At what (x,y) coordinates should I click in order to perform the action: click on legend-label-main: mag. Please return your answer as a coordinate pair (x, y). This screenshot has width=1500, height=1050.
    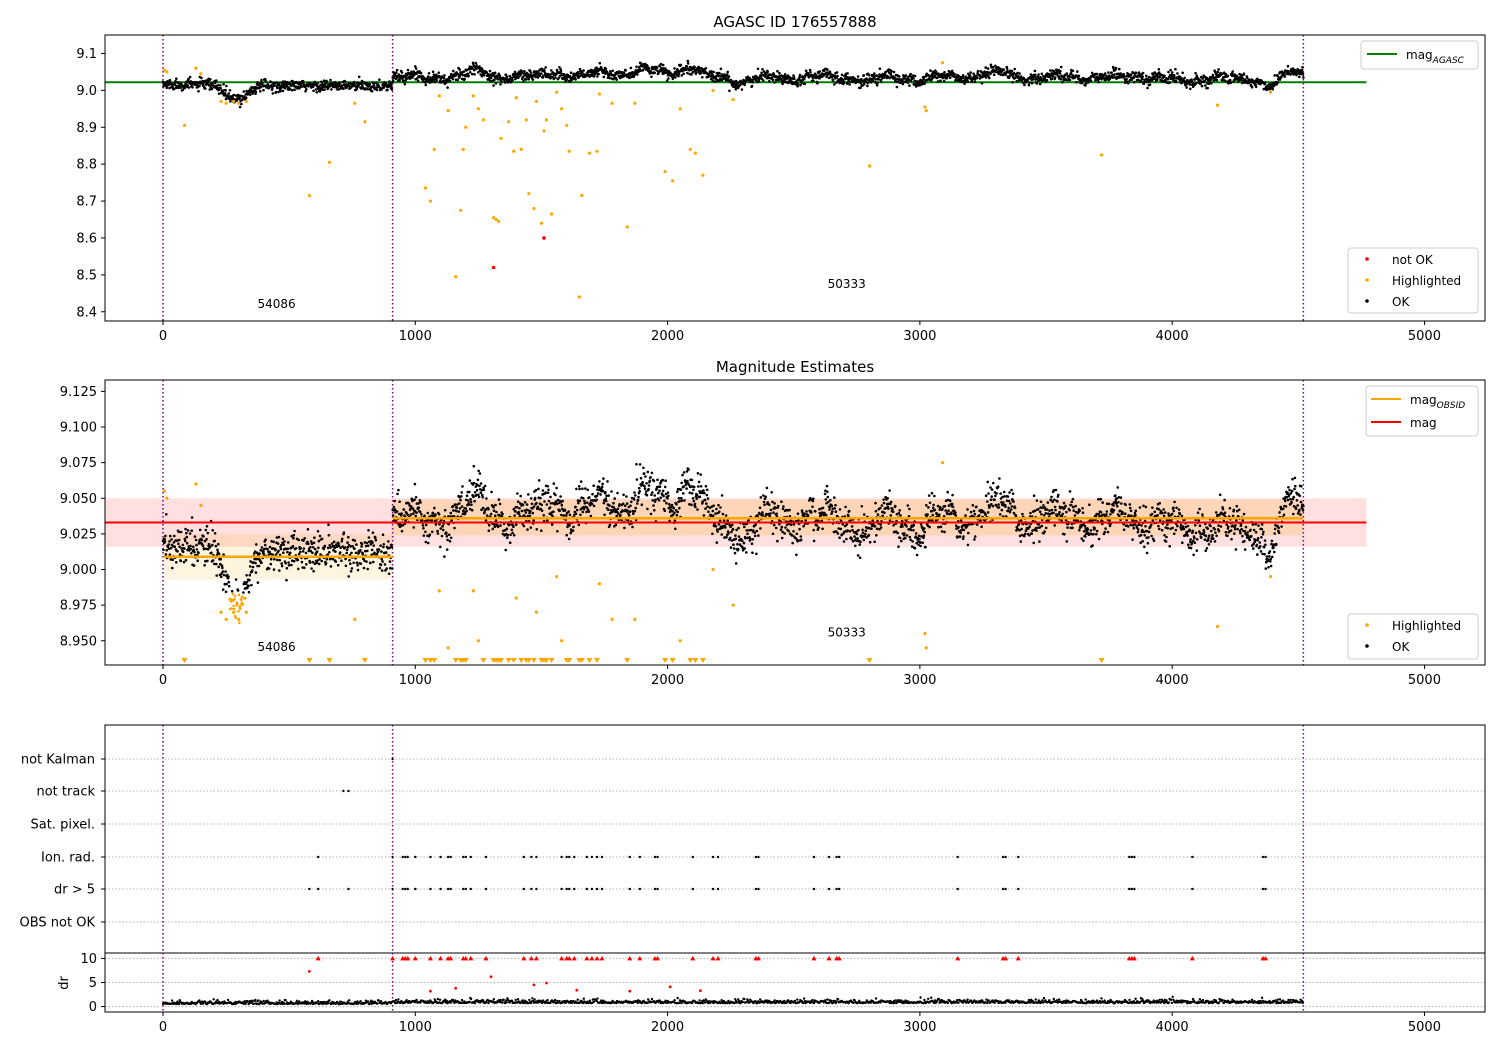
    Looking at the image, I should click on (1419, 55).